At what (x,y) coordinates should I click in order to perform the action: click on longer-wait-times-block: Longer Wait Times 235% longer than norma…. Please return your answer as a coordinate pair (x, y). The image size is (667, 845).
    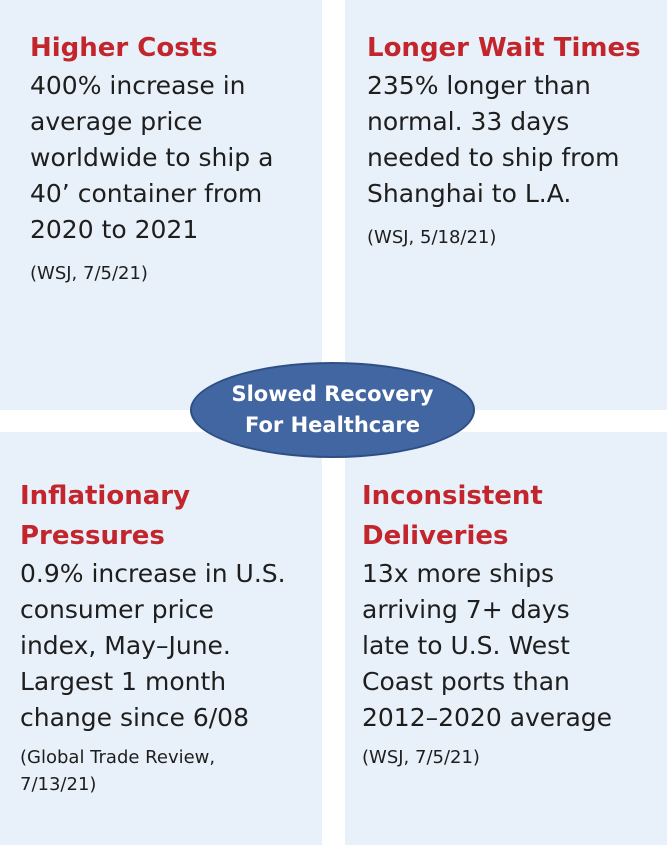
    Looking at the image, I should click on (514, 139).